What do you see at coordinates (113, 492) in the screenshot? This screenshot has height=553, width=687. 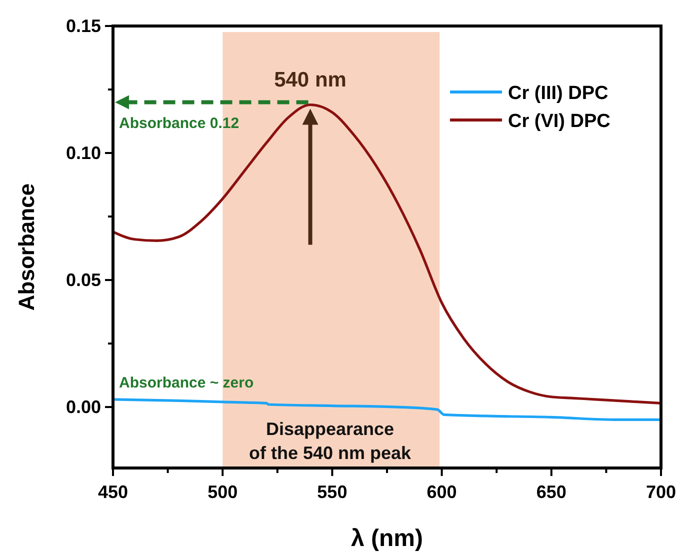 I see `x-tick-label: 450` at bounding box center [113, 492].